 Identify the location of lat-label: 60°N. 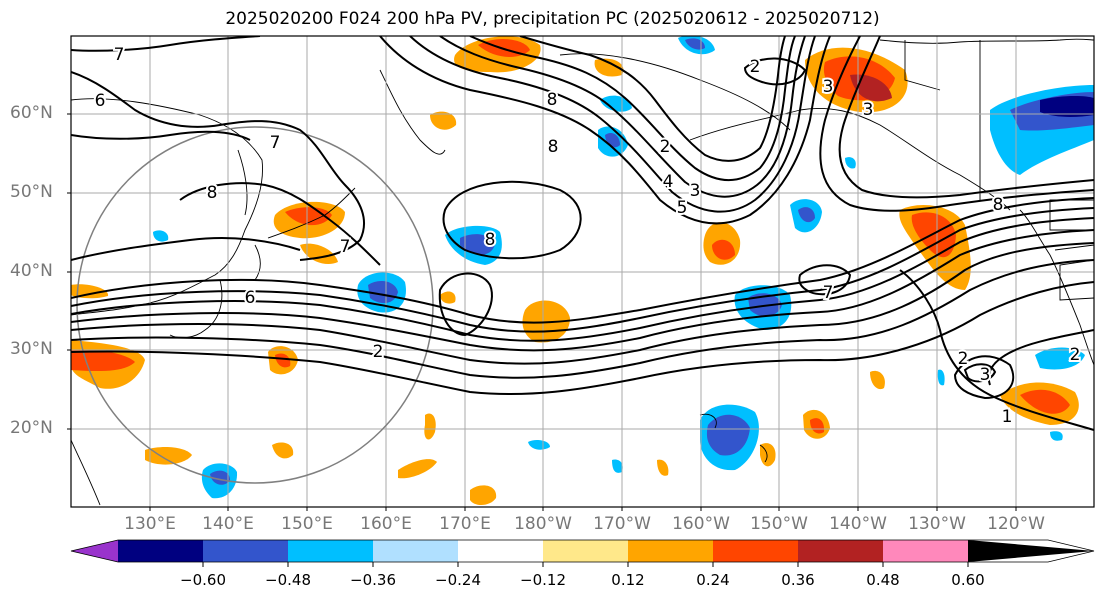
(31, 113).